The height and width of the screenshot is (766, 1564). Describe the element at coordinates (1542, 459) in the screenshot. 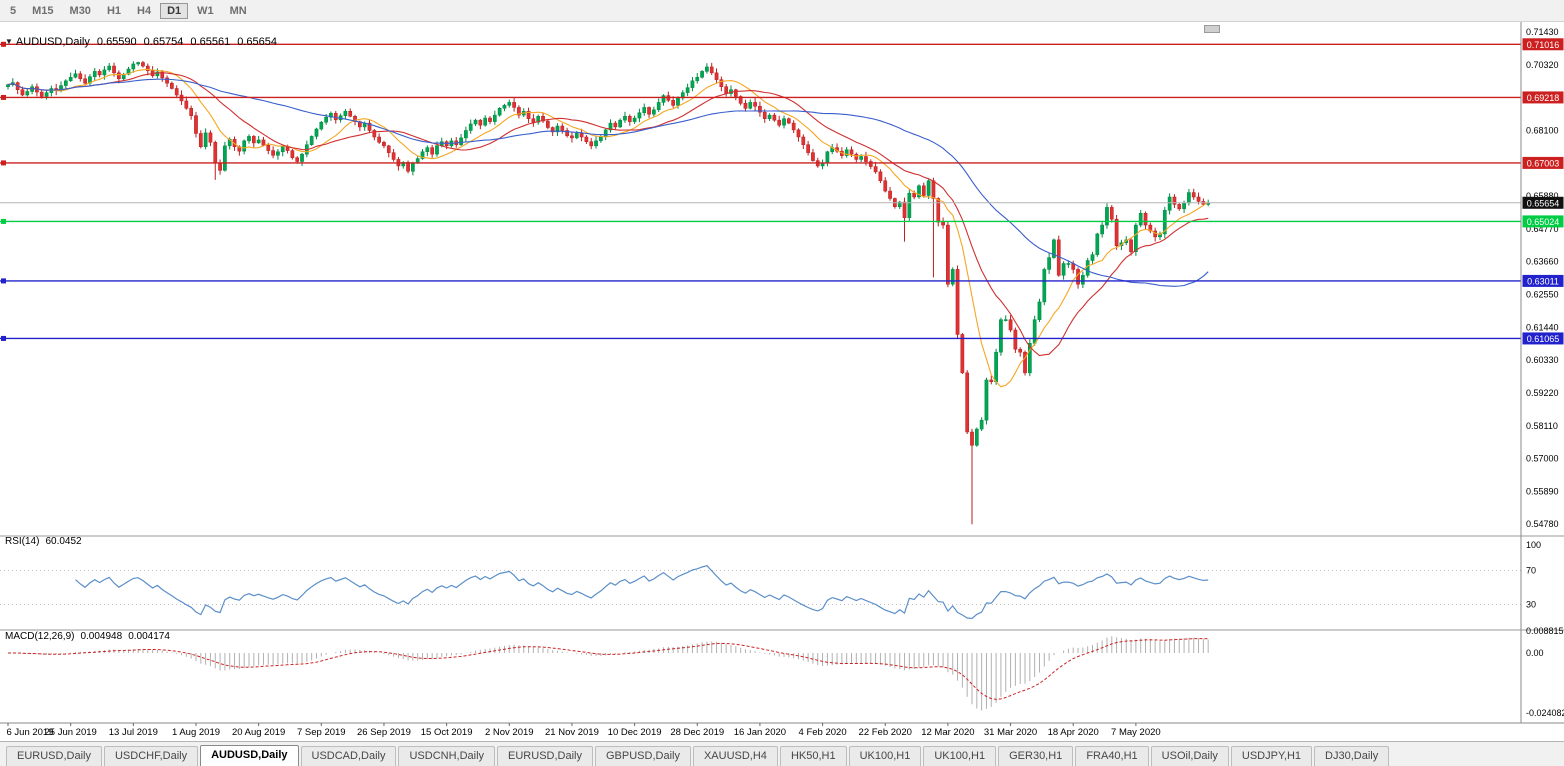

I see `svg-text: 0.57000` at that location.